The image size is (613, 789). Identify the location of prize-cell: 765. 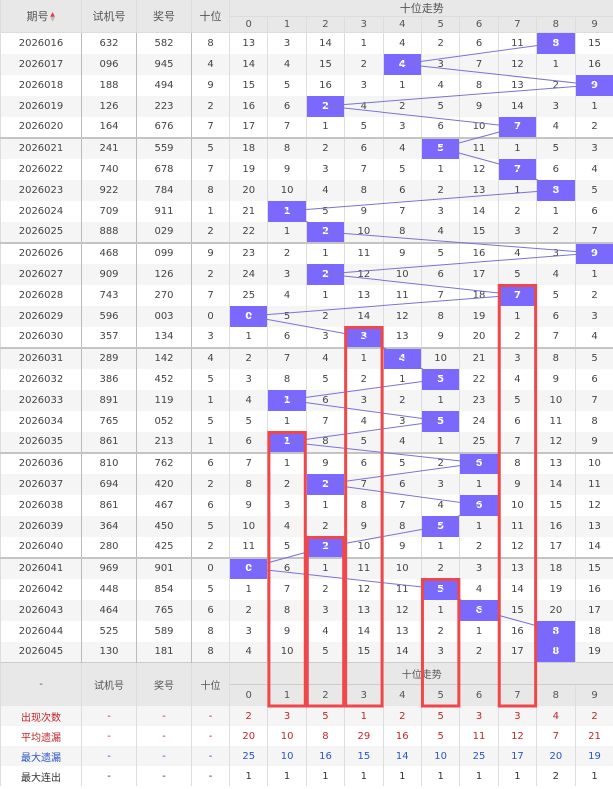
(164, 610).